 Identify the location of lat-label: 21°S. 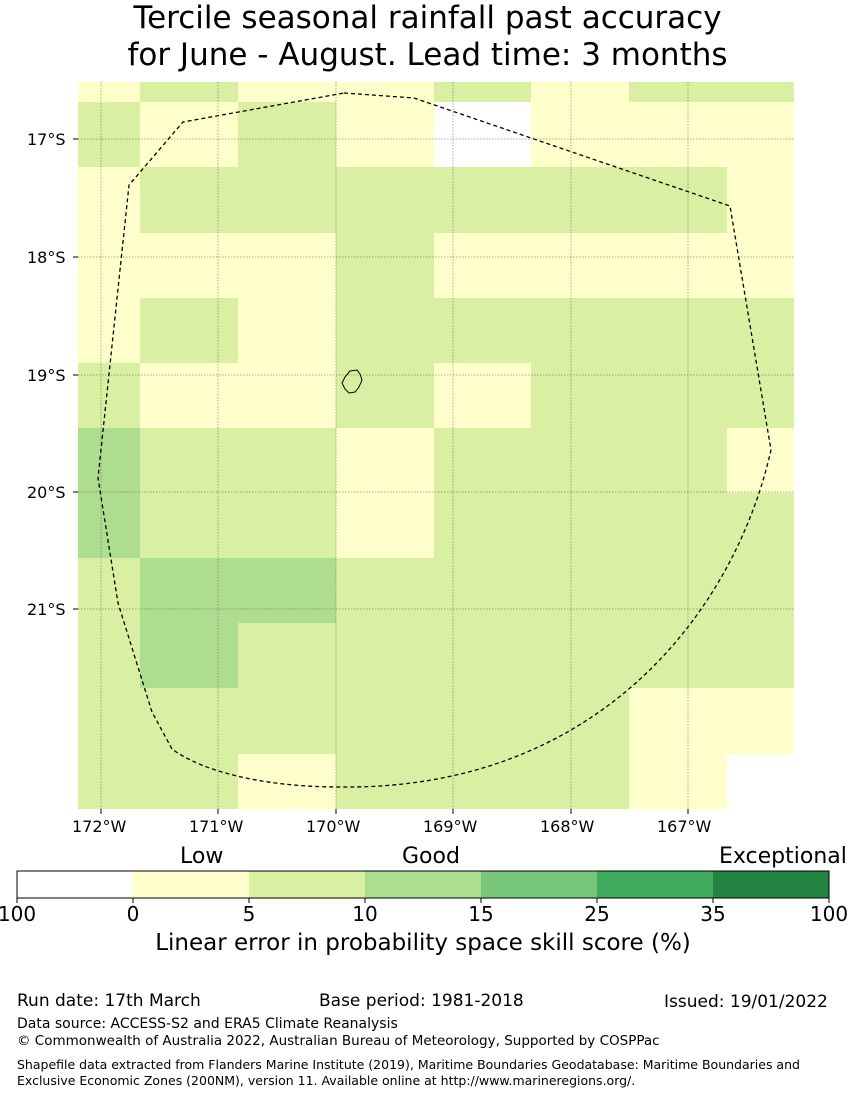
(46, 609).